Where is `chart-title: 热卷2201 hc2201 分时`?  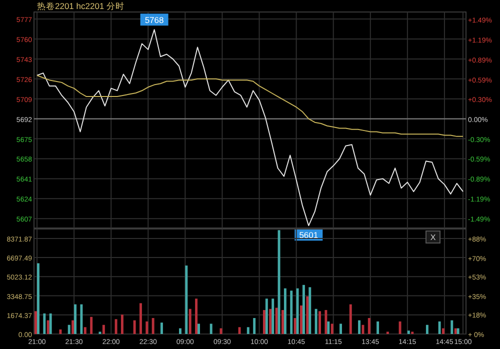
chart-title: 热卷2201 hc2201 分时 is located at coordinates (81, 6).